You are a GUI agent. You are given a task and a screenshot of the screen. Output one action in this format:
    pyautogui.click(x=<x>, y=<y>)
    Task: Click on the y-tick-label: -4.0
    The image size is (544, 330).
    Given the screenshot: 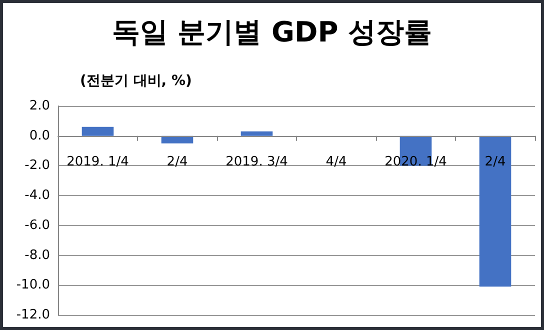 What is the action you would take?
    pyautogui.click(x=37, y=196)
    